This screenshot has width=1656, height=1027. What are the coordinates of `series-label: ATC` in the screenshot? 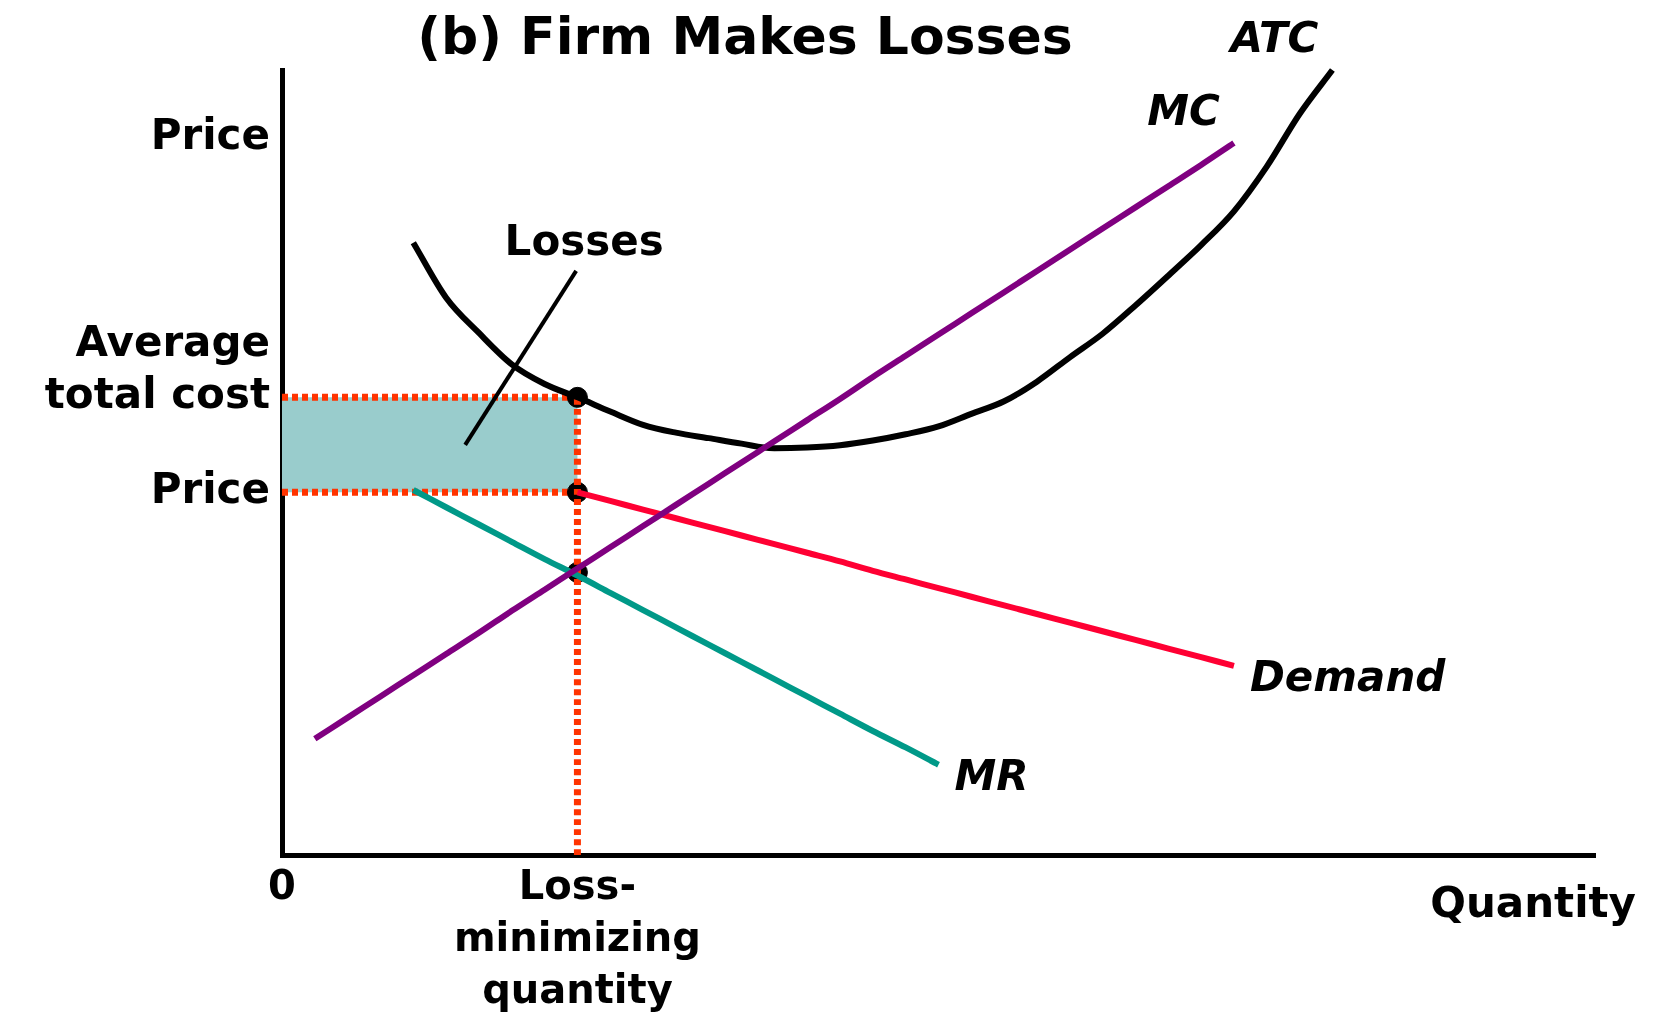 It's located at (1273, 37).